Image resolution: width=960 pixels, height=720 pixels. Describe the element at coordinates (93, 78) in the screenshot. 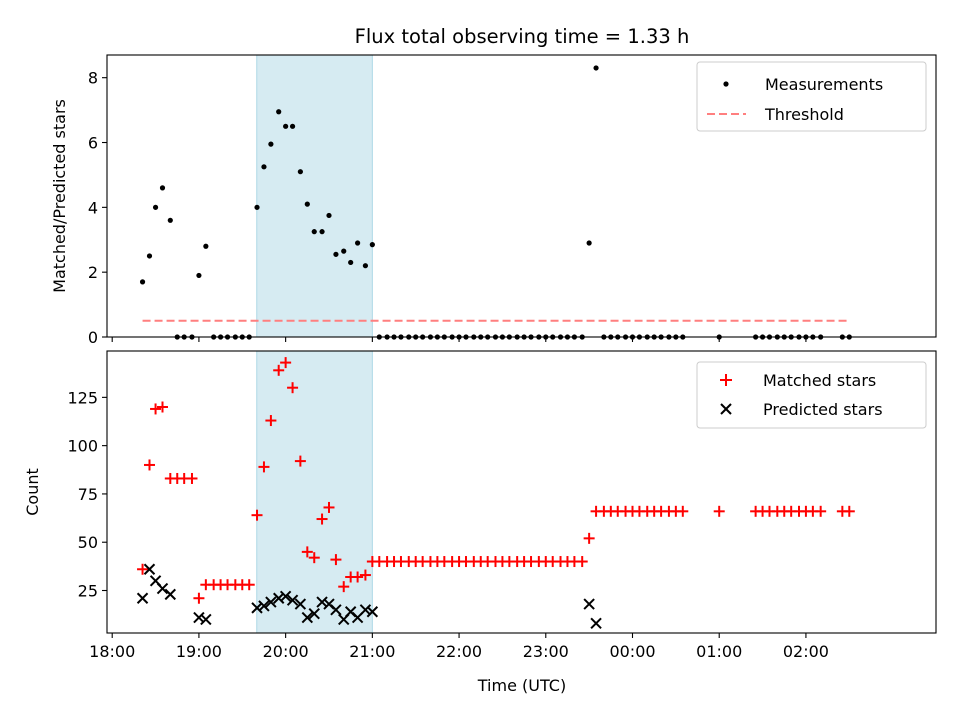

I see `y-tick-label: 8` at that location.